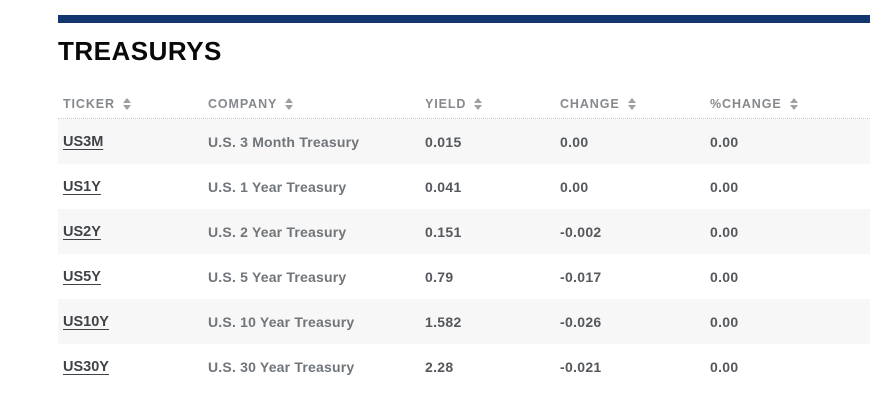  Describe the element at coordinates (581, 231) in the screenshot. I see `change-cell: -0.002` at that location.